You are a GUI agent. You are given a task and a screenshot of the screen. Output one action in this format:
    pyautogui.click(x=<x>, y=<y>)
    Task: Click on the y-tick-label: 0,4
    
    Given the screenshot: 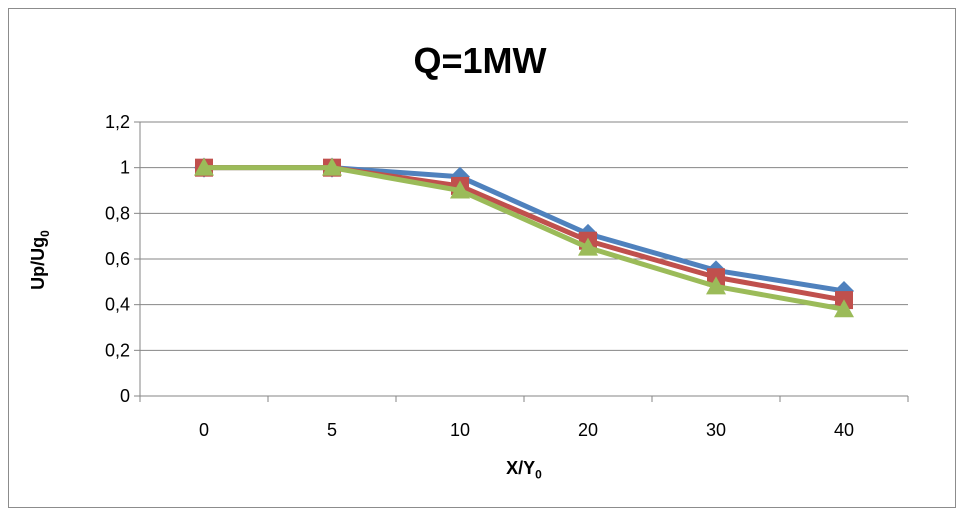 What is the action you would take?
    pyautogui.click(x=117, y=305)
    